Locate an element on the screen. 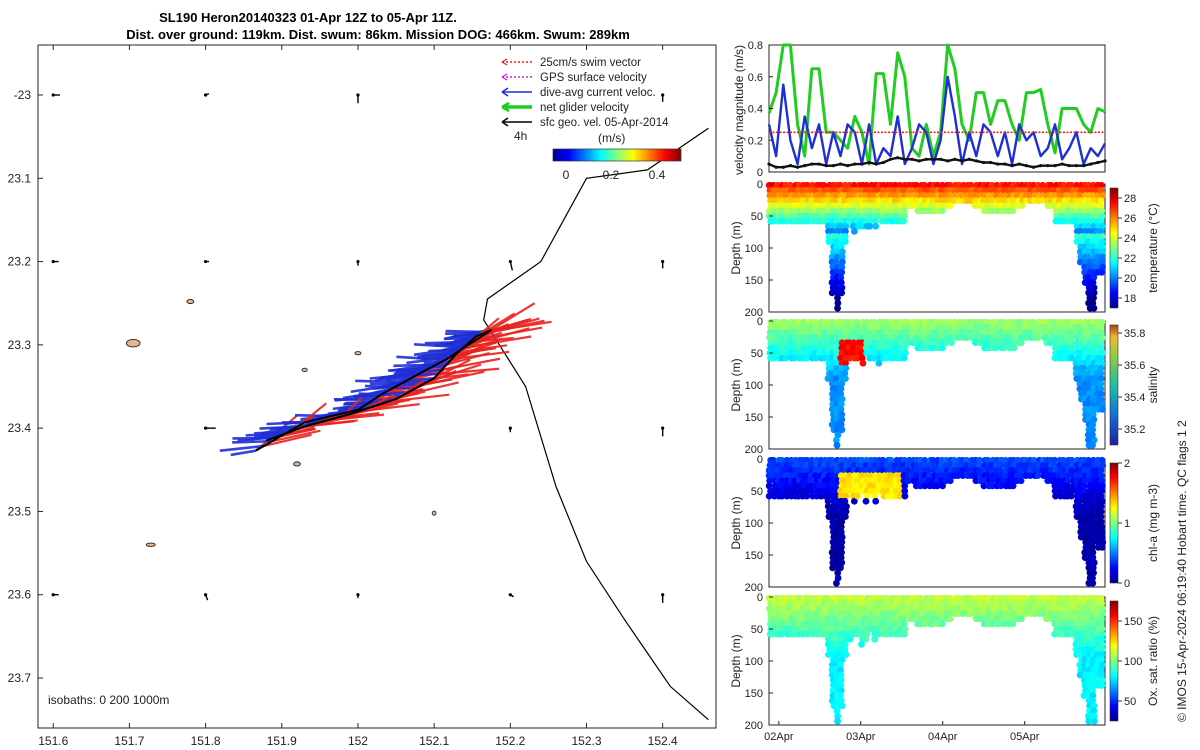 The width and height of the screenshot is (1200, 750). sfc-vector is located at coordinates (207, 94).